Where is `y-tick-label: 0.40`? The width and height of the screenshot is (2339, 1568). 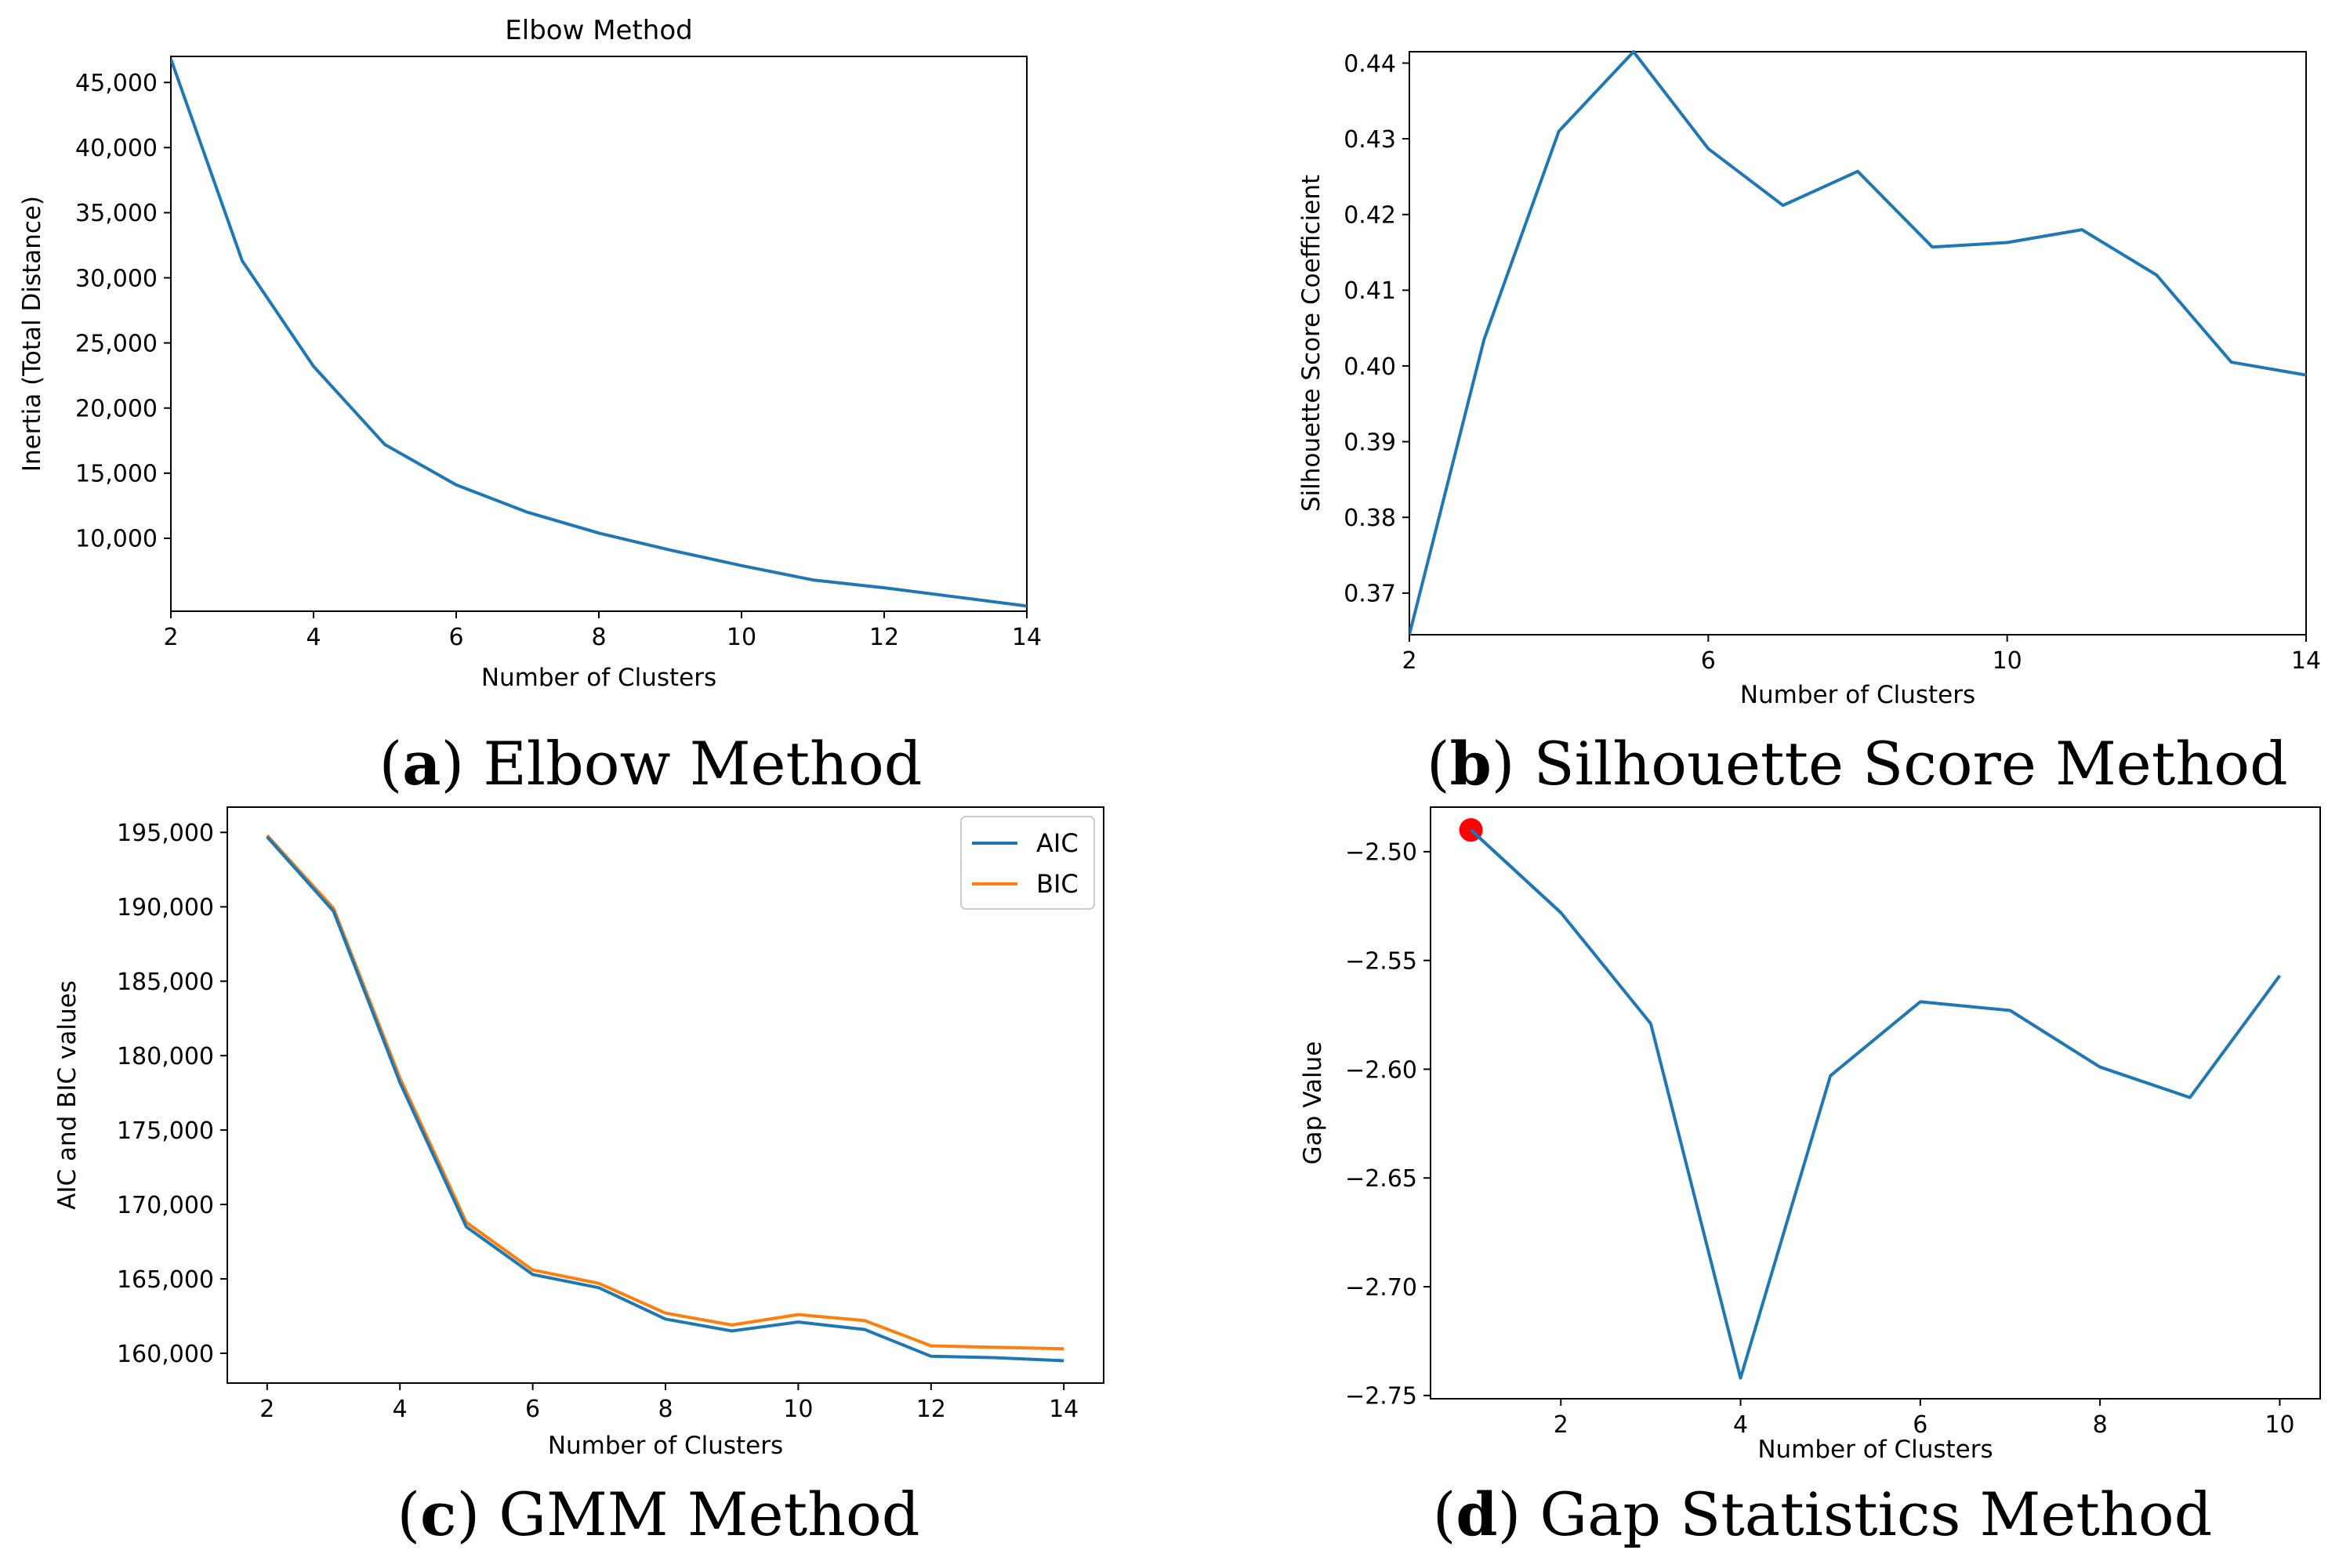
y-tick-label: 0.40 is located at coordinates (1370, 367).